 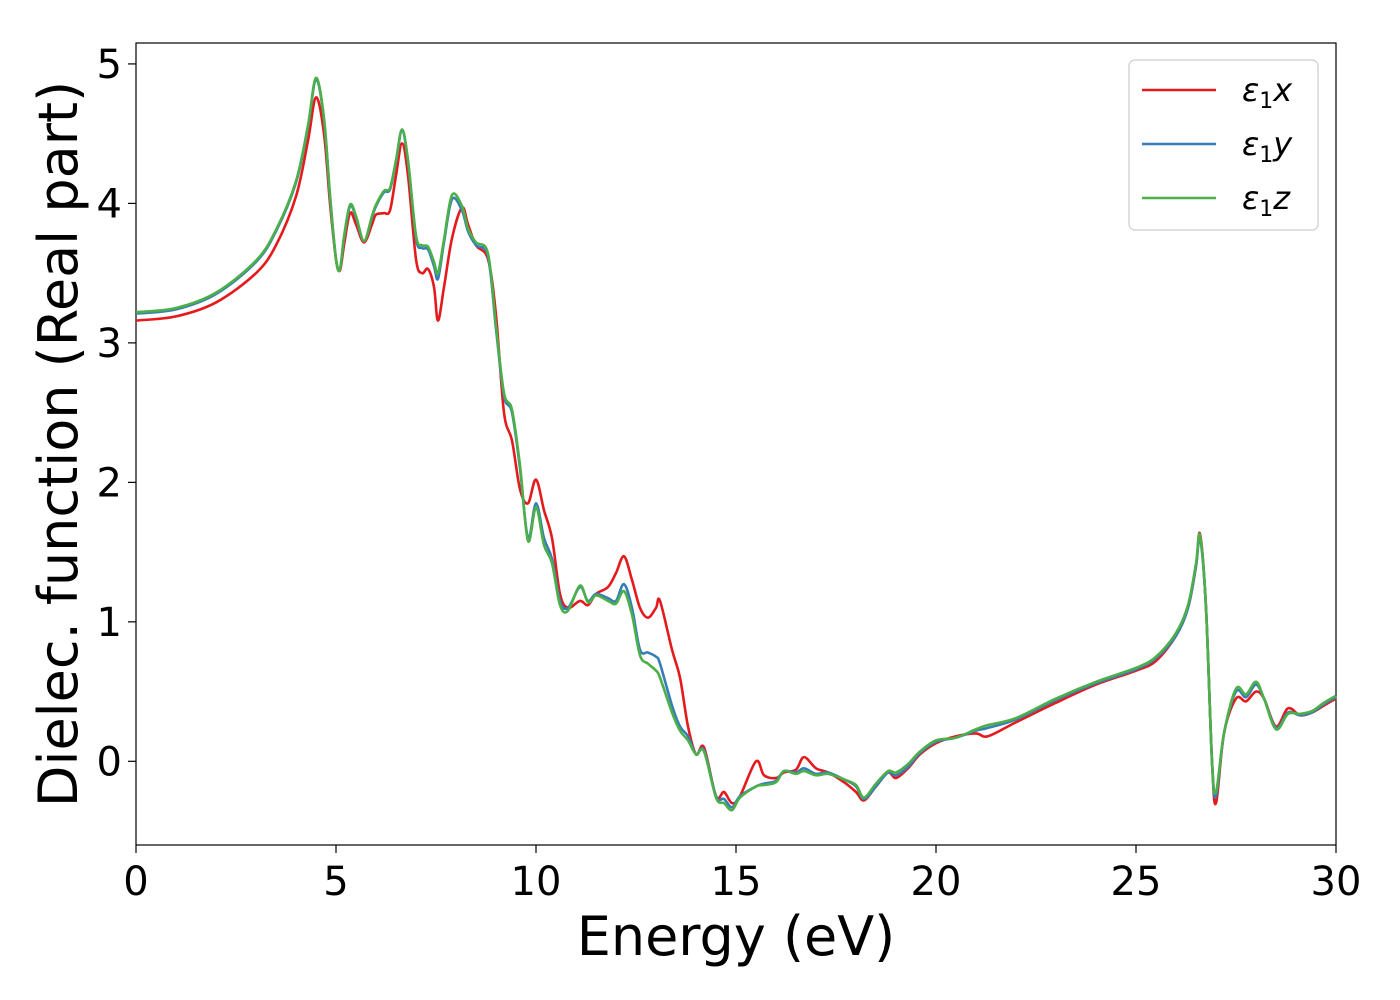 I want to click on x-tick-label: 10, so click(x=536, y=882).